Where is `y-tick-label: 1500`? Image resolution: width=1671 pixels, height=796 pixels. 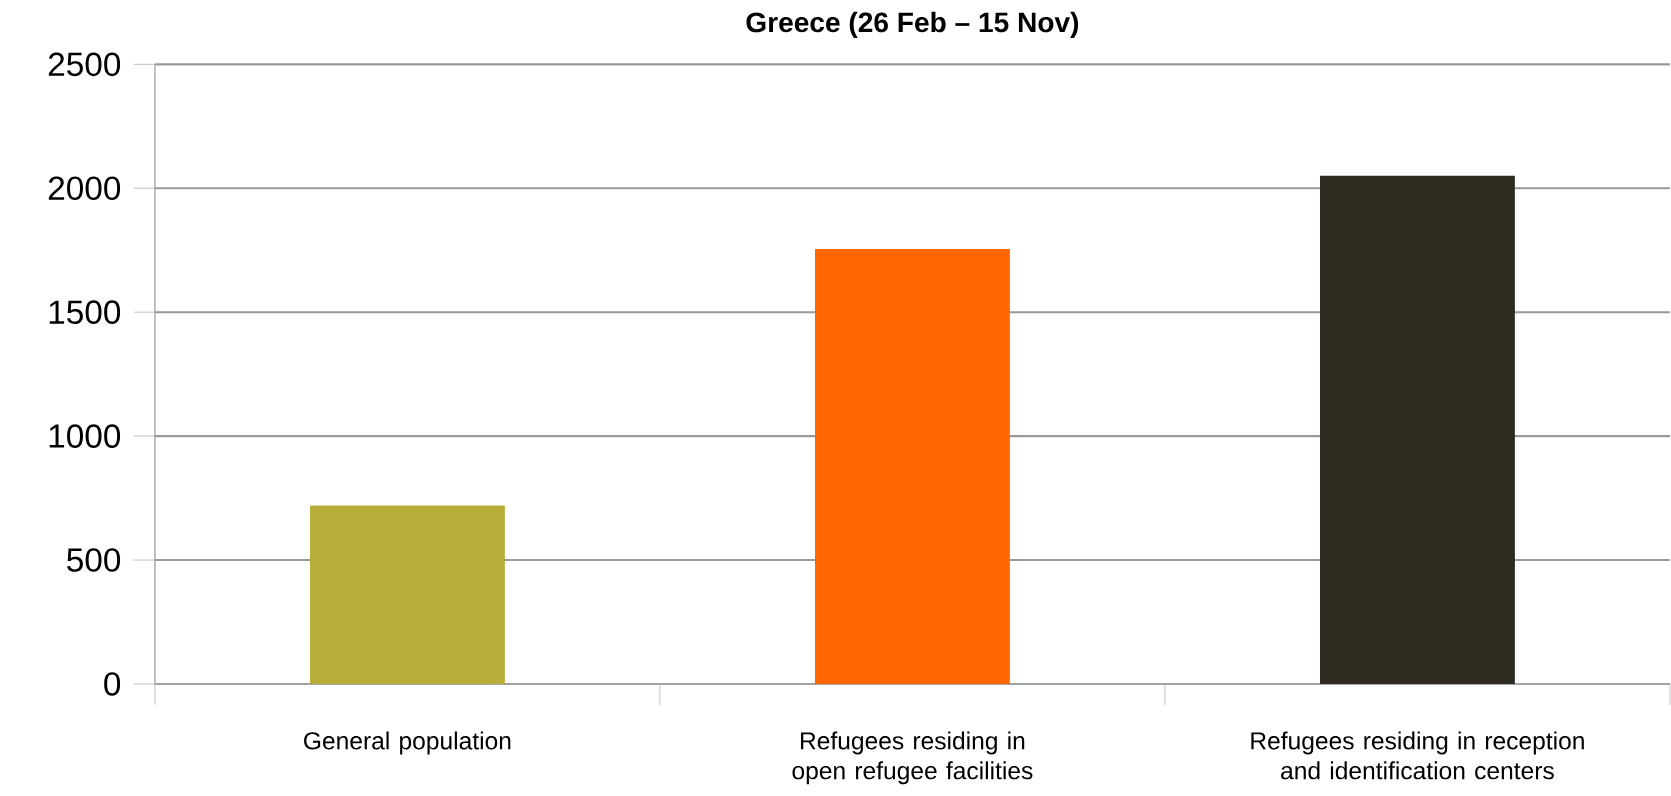
y-tick-label: 1500 is located at coordinates (85, 312).